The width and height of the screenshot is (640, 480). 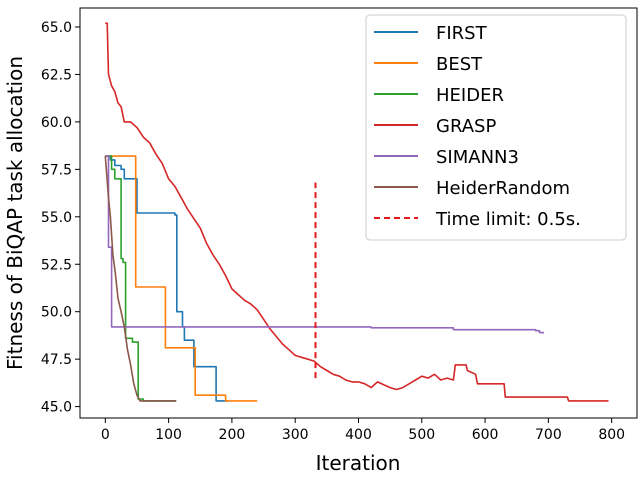 I want to click on y-axis-ticks: 45.0 47.5 50.0 52.5 55.0 57.5 60.0 62.5 65.0, so click(x=60, y=218).